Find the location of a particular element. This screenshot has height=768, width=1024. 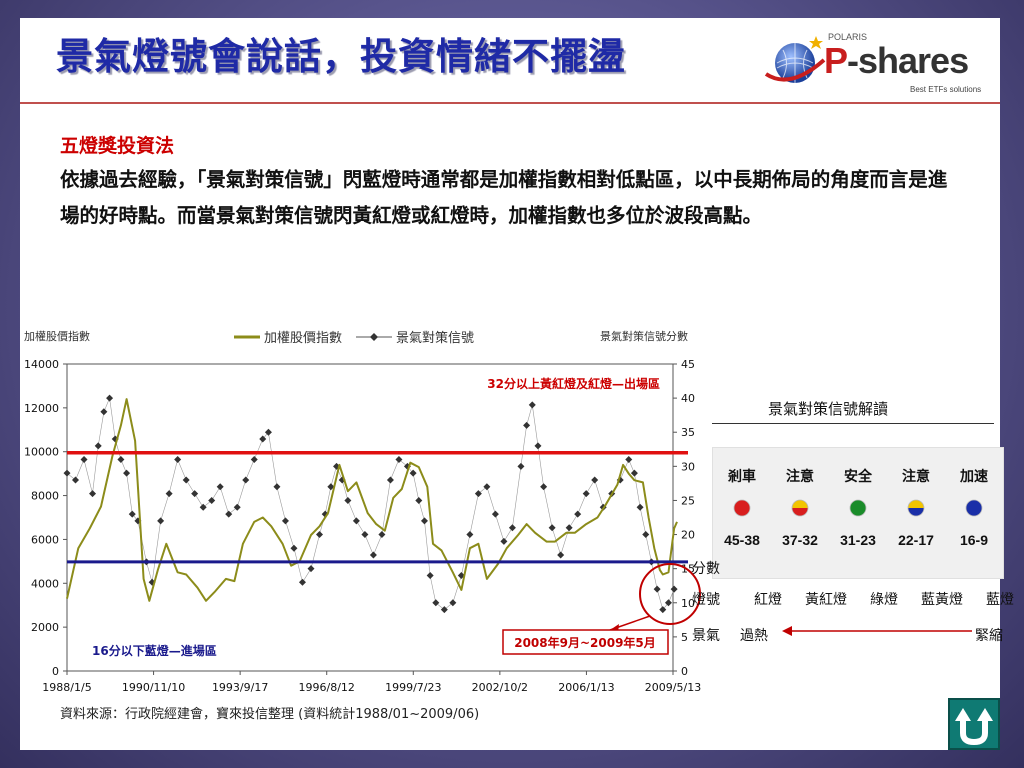

left-tick-label: 6000 is located at coordinates (45, 539).